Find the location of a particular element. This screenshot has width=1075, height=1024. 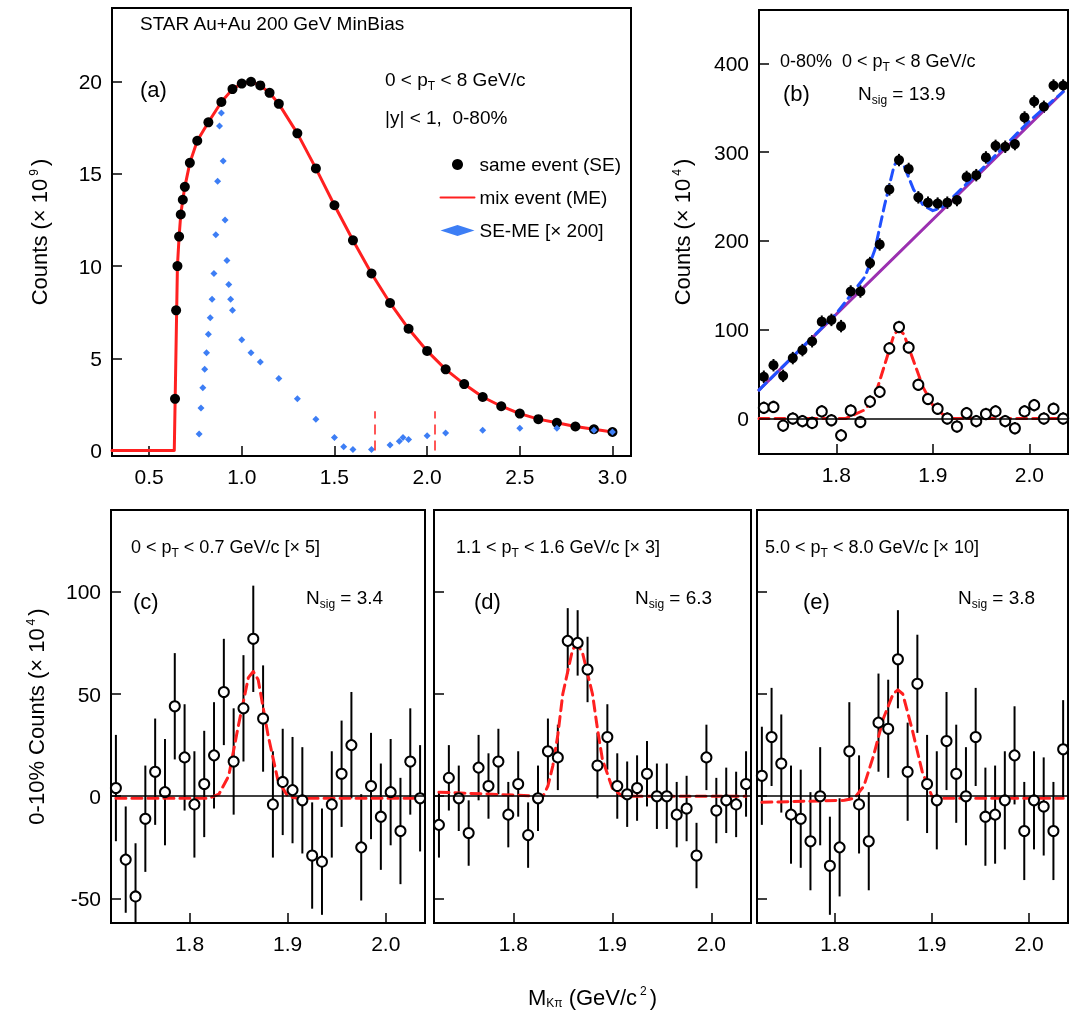

annotation: (b) is located at coordinates (796, 93).